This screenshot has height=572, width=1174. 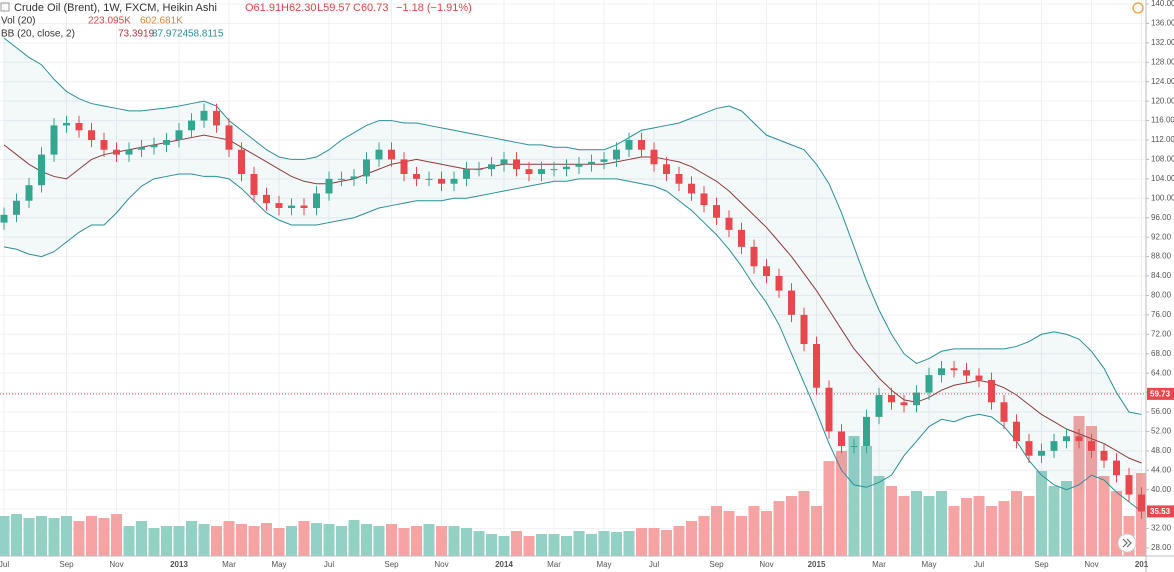 What do you see at coordinates (38, 34) in the screenshot?
I see `indicator-name: BB (20, close, 2)` at bounding box center [38, 34].